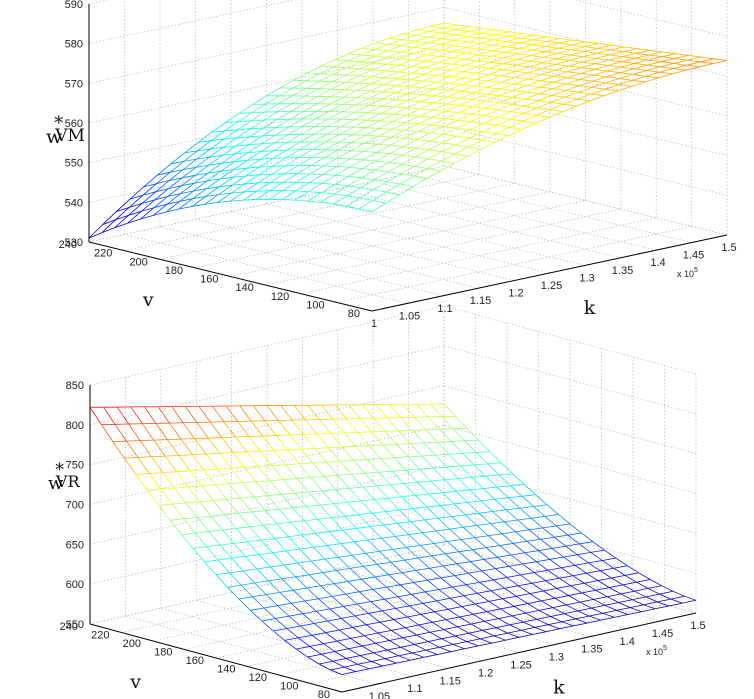 This screenshot has width=754, height=699. Describe the element at coordinates (74, 45) in the screenshot. I see `z-tick-label: 580` at that location.